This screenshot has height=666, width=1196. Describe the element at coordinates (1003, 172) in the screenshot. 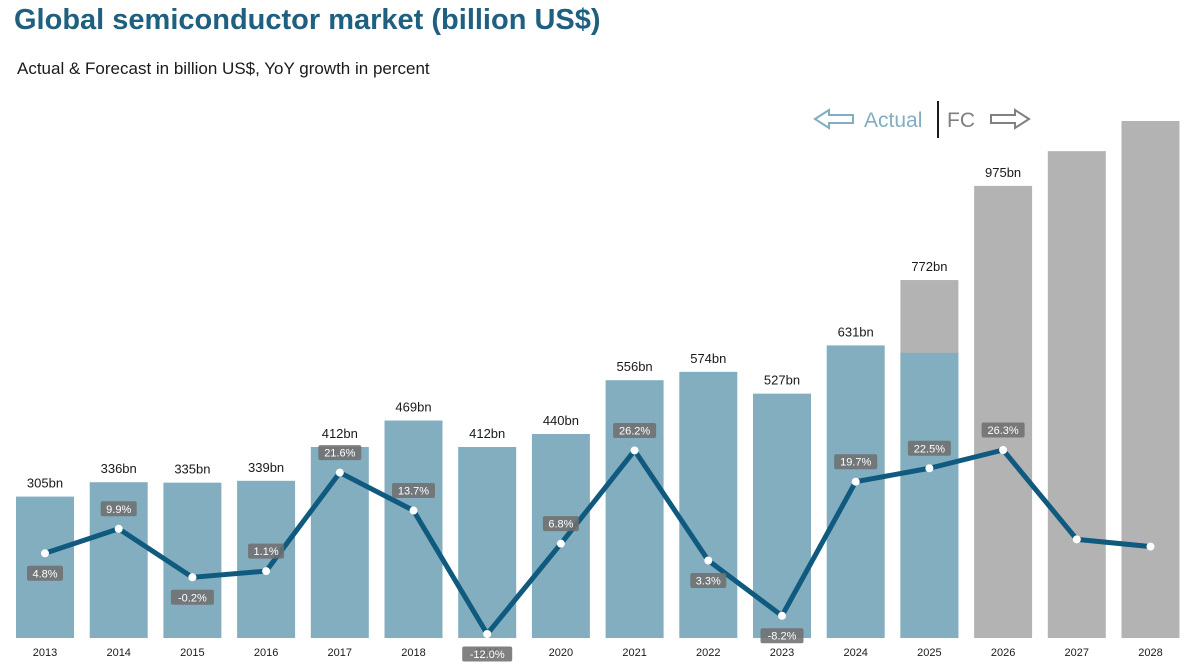

I see `bar-value-label: 975bn` at that location.